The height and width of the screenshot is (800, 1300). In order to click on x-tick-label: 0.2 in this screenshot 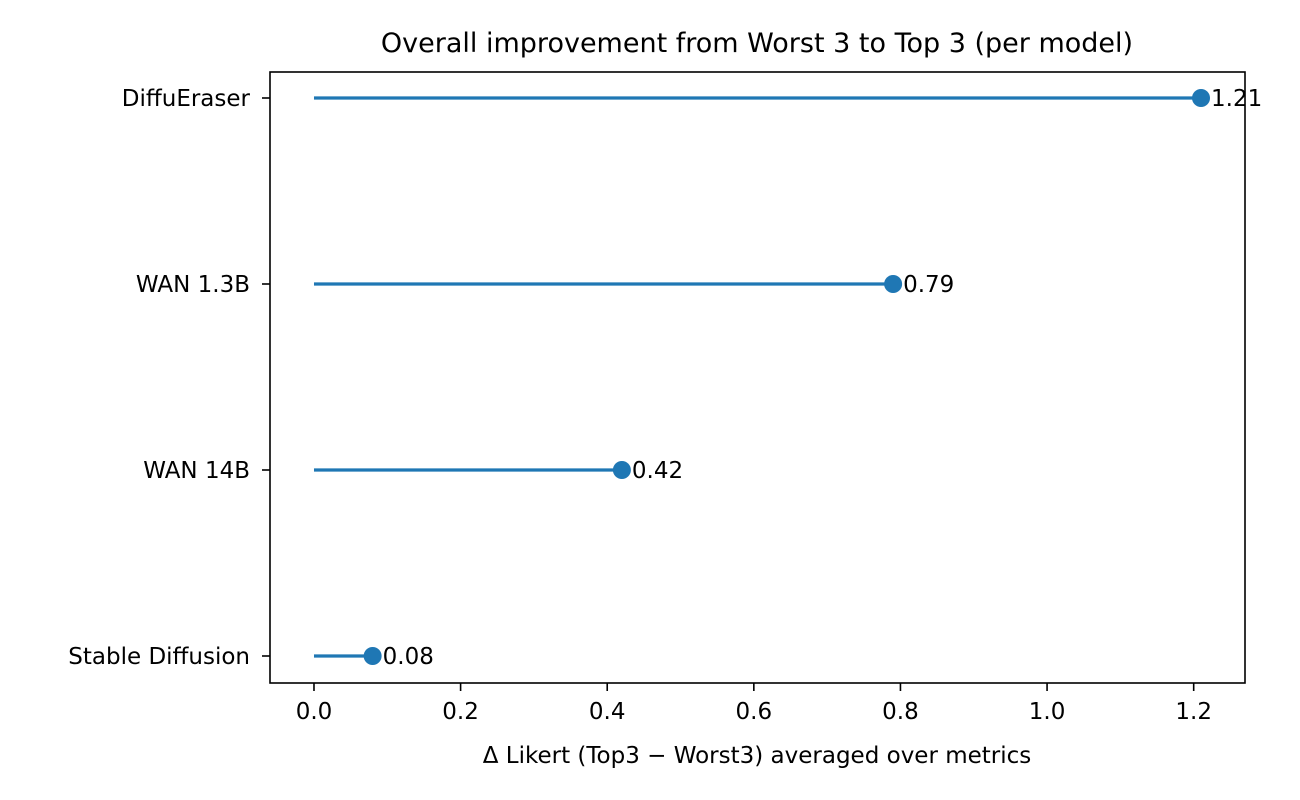, I will do `click(460, 712)`.